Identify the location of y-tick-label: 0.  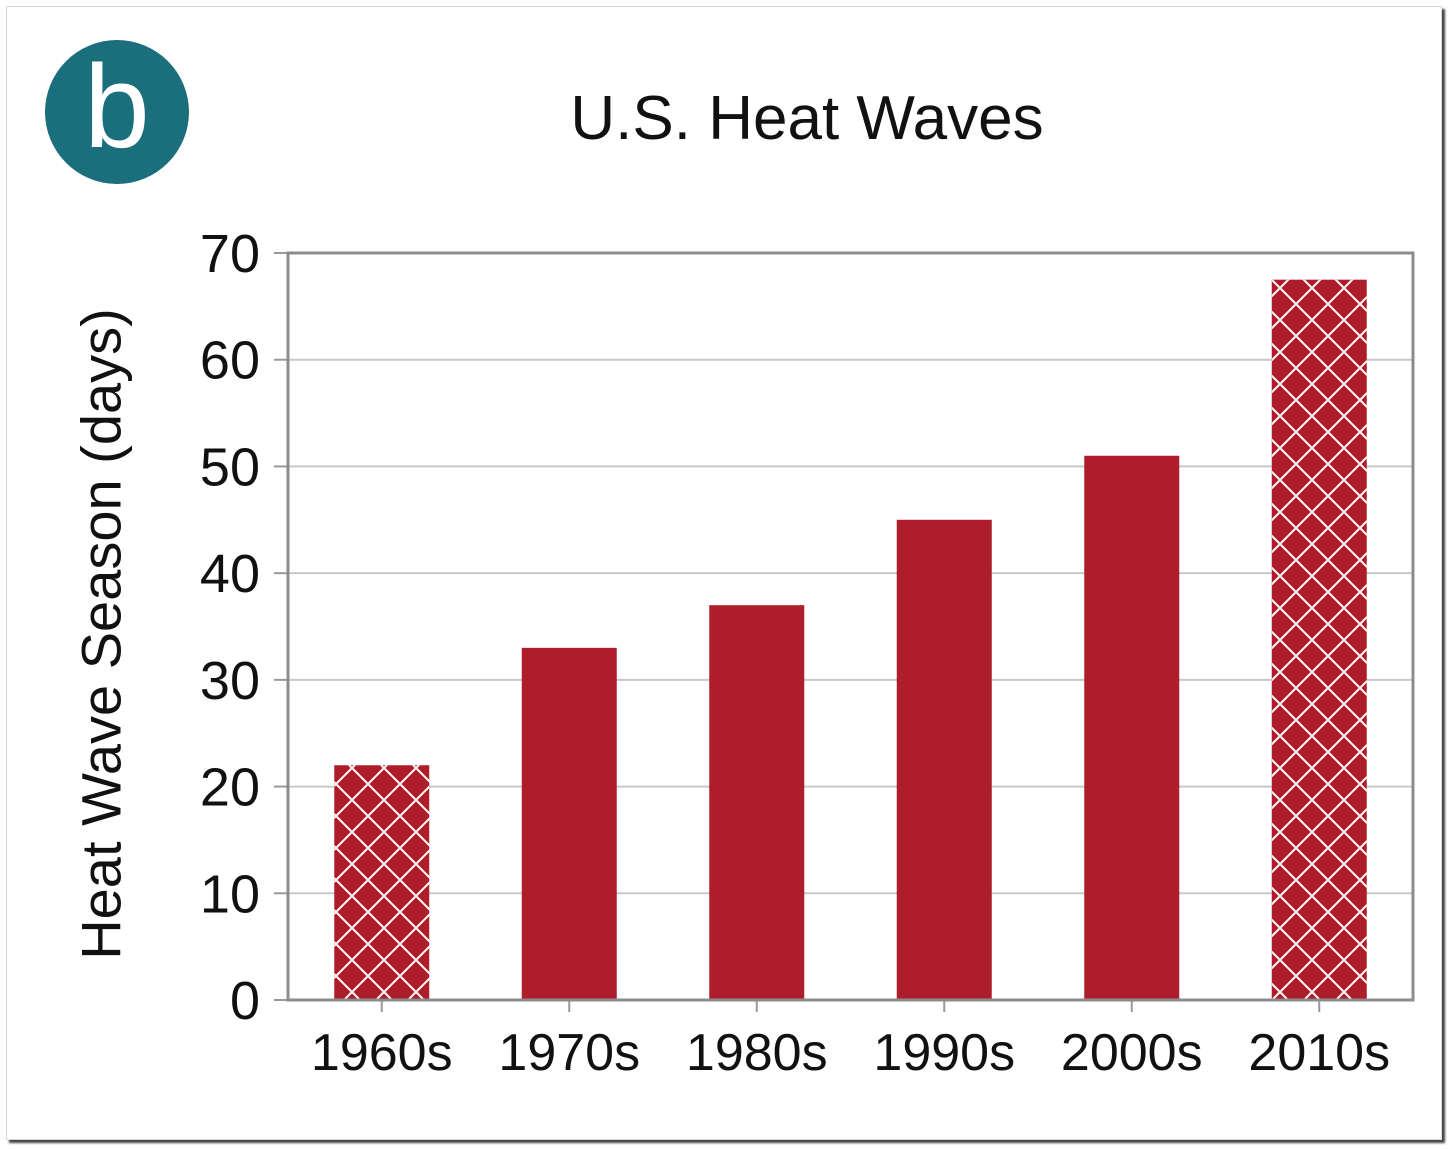
(245, 1001).